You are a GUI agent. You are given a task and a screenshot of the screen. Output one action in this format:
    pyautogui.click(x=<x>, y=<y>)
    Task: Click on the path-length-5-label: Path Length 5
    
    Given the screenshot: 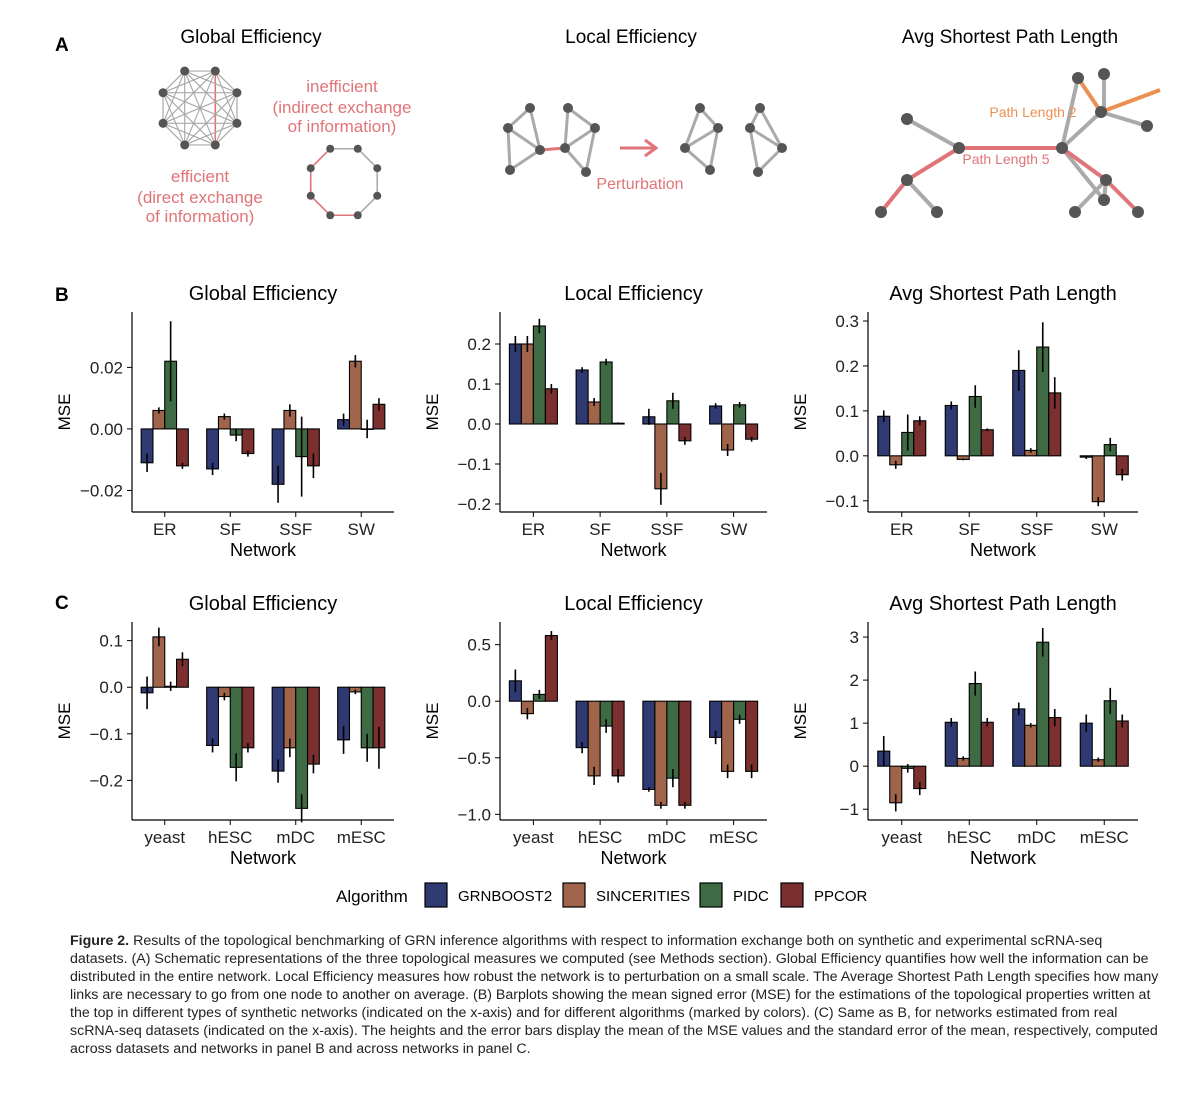 What is the action you would take?
    pyautogui.click(x=1005, y=159)
    